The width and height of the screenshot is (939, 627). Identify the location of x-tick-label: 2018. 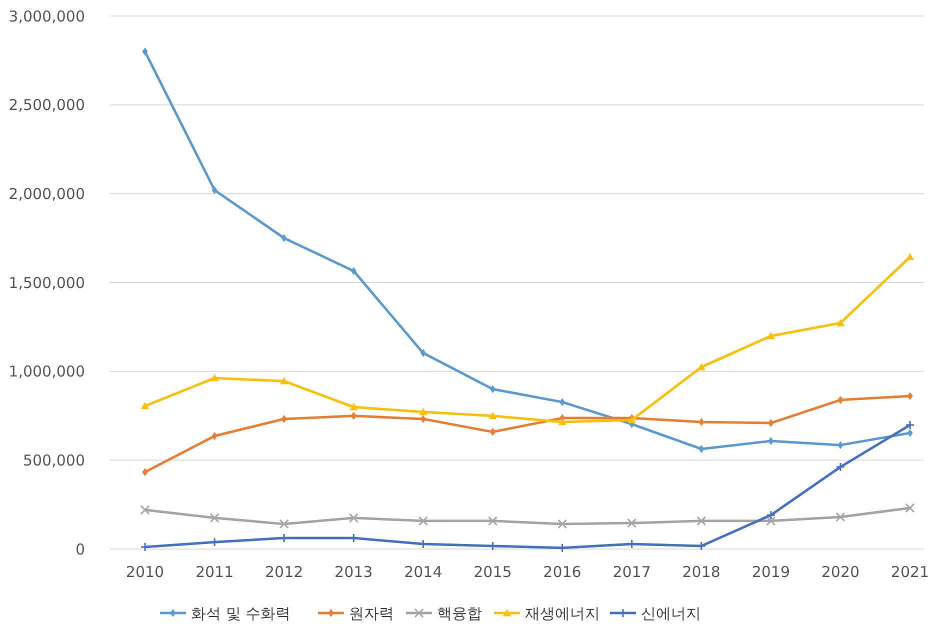
(701, 572).